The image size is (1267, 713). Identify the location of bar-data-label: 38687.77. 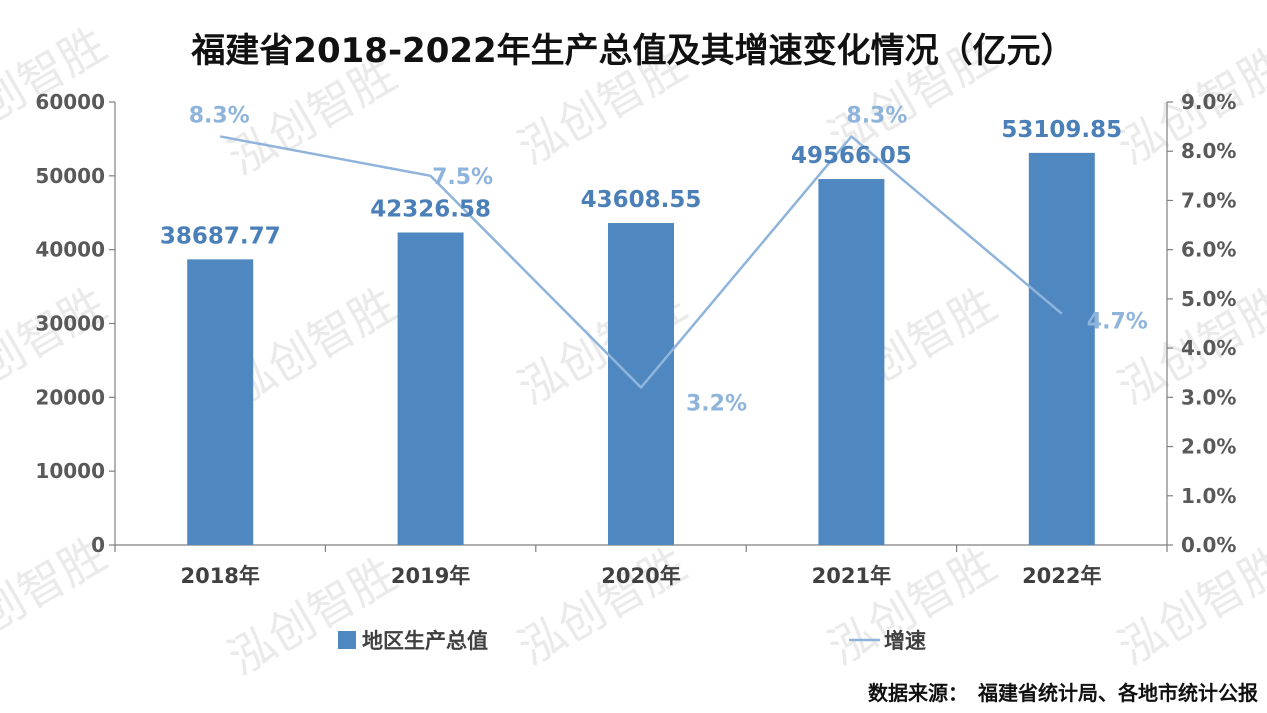
(220, 236).